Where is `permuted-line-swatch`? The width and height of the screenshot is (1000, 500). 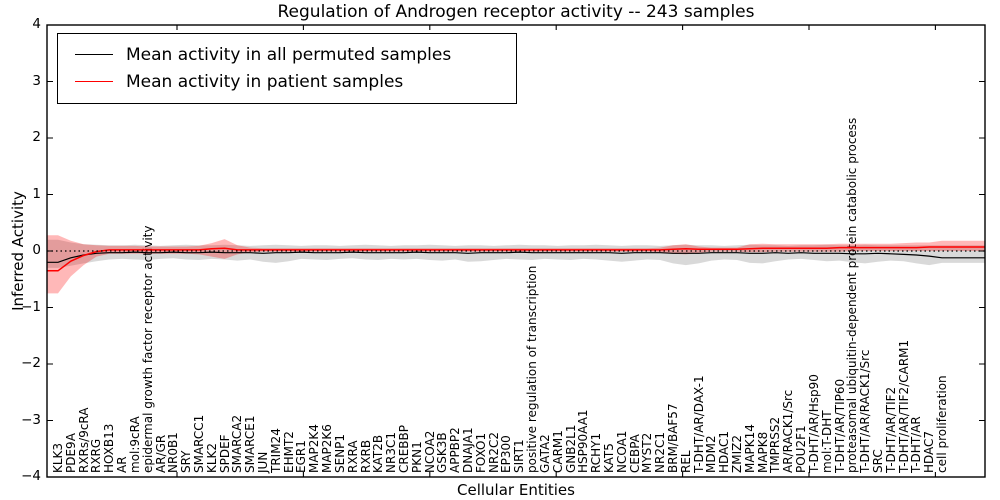 permuted-line-swatch is located at coordinates (94, 54).